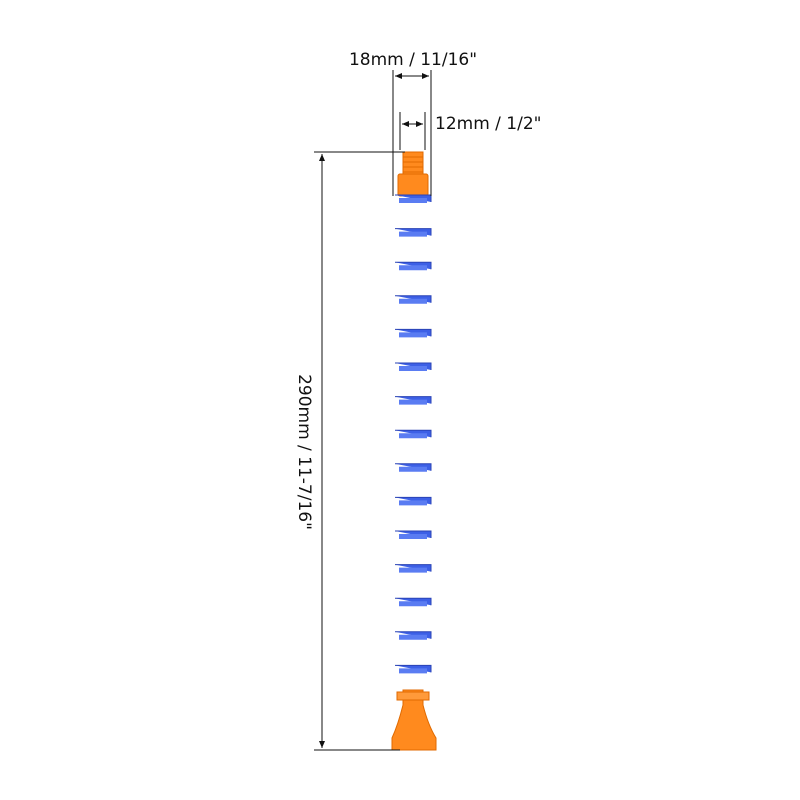 The image size is (800, 800). Describe the element at coordinates (413, 696) in the screenshot. I see `nozzle-collar` at that location.